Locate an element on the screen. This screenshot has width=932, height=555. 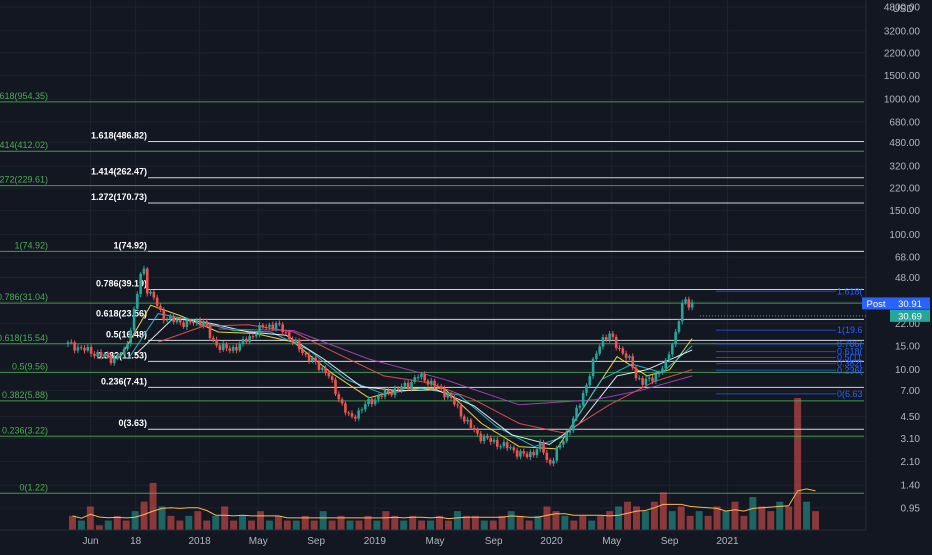
price-tick-label: 4800.00 is located at coordinates (902, 8).